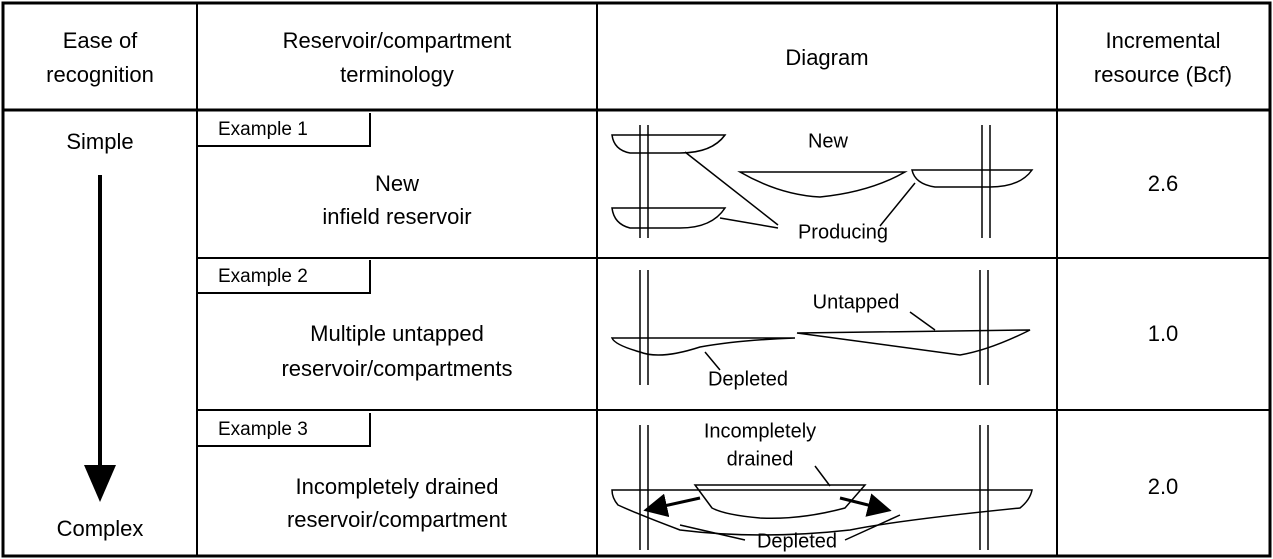 The height and width of the screenshot is (559, 1273). I want to click on example-label: Example 1, so click(263, 129).